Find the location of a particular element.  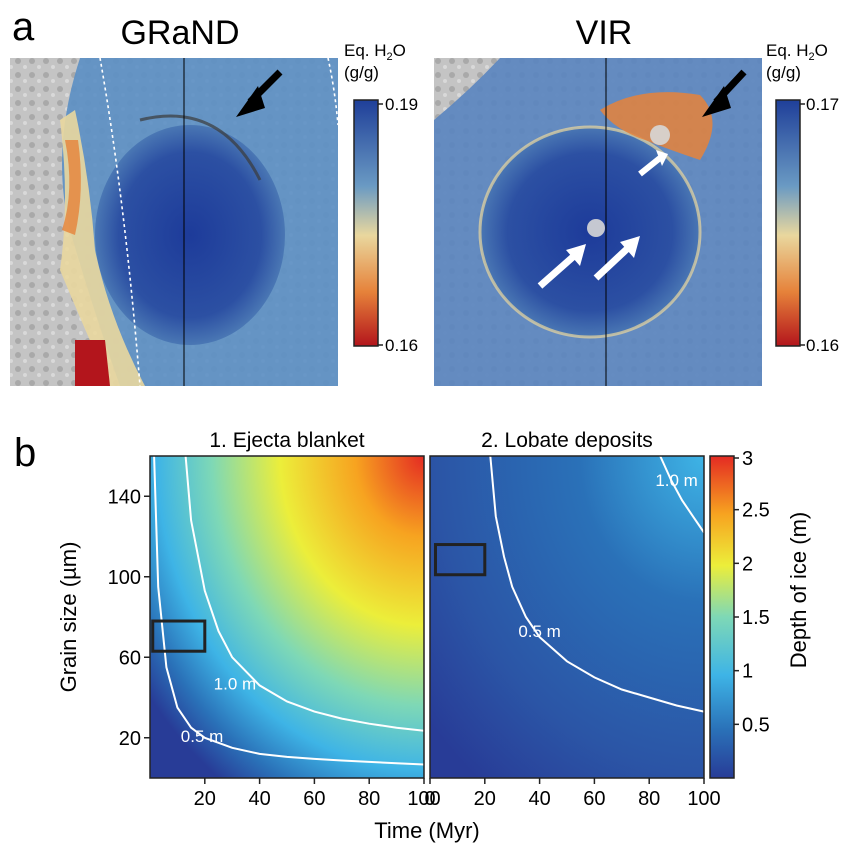

lobate-deposits-x-tick-label: 40 is located at coordinates (539, 799).